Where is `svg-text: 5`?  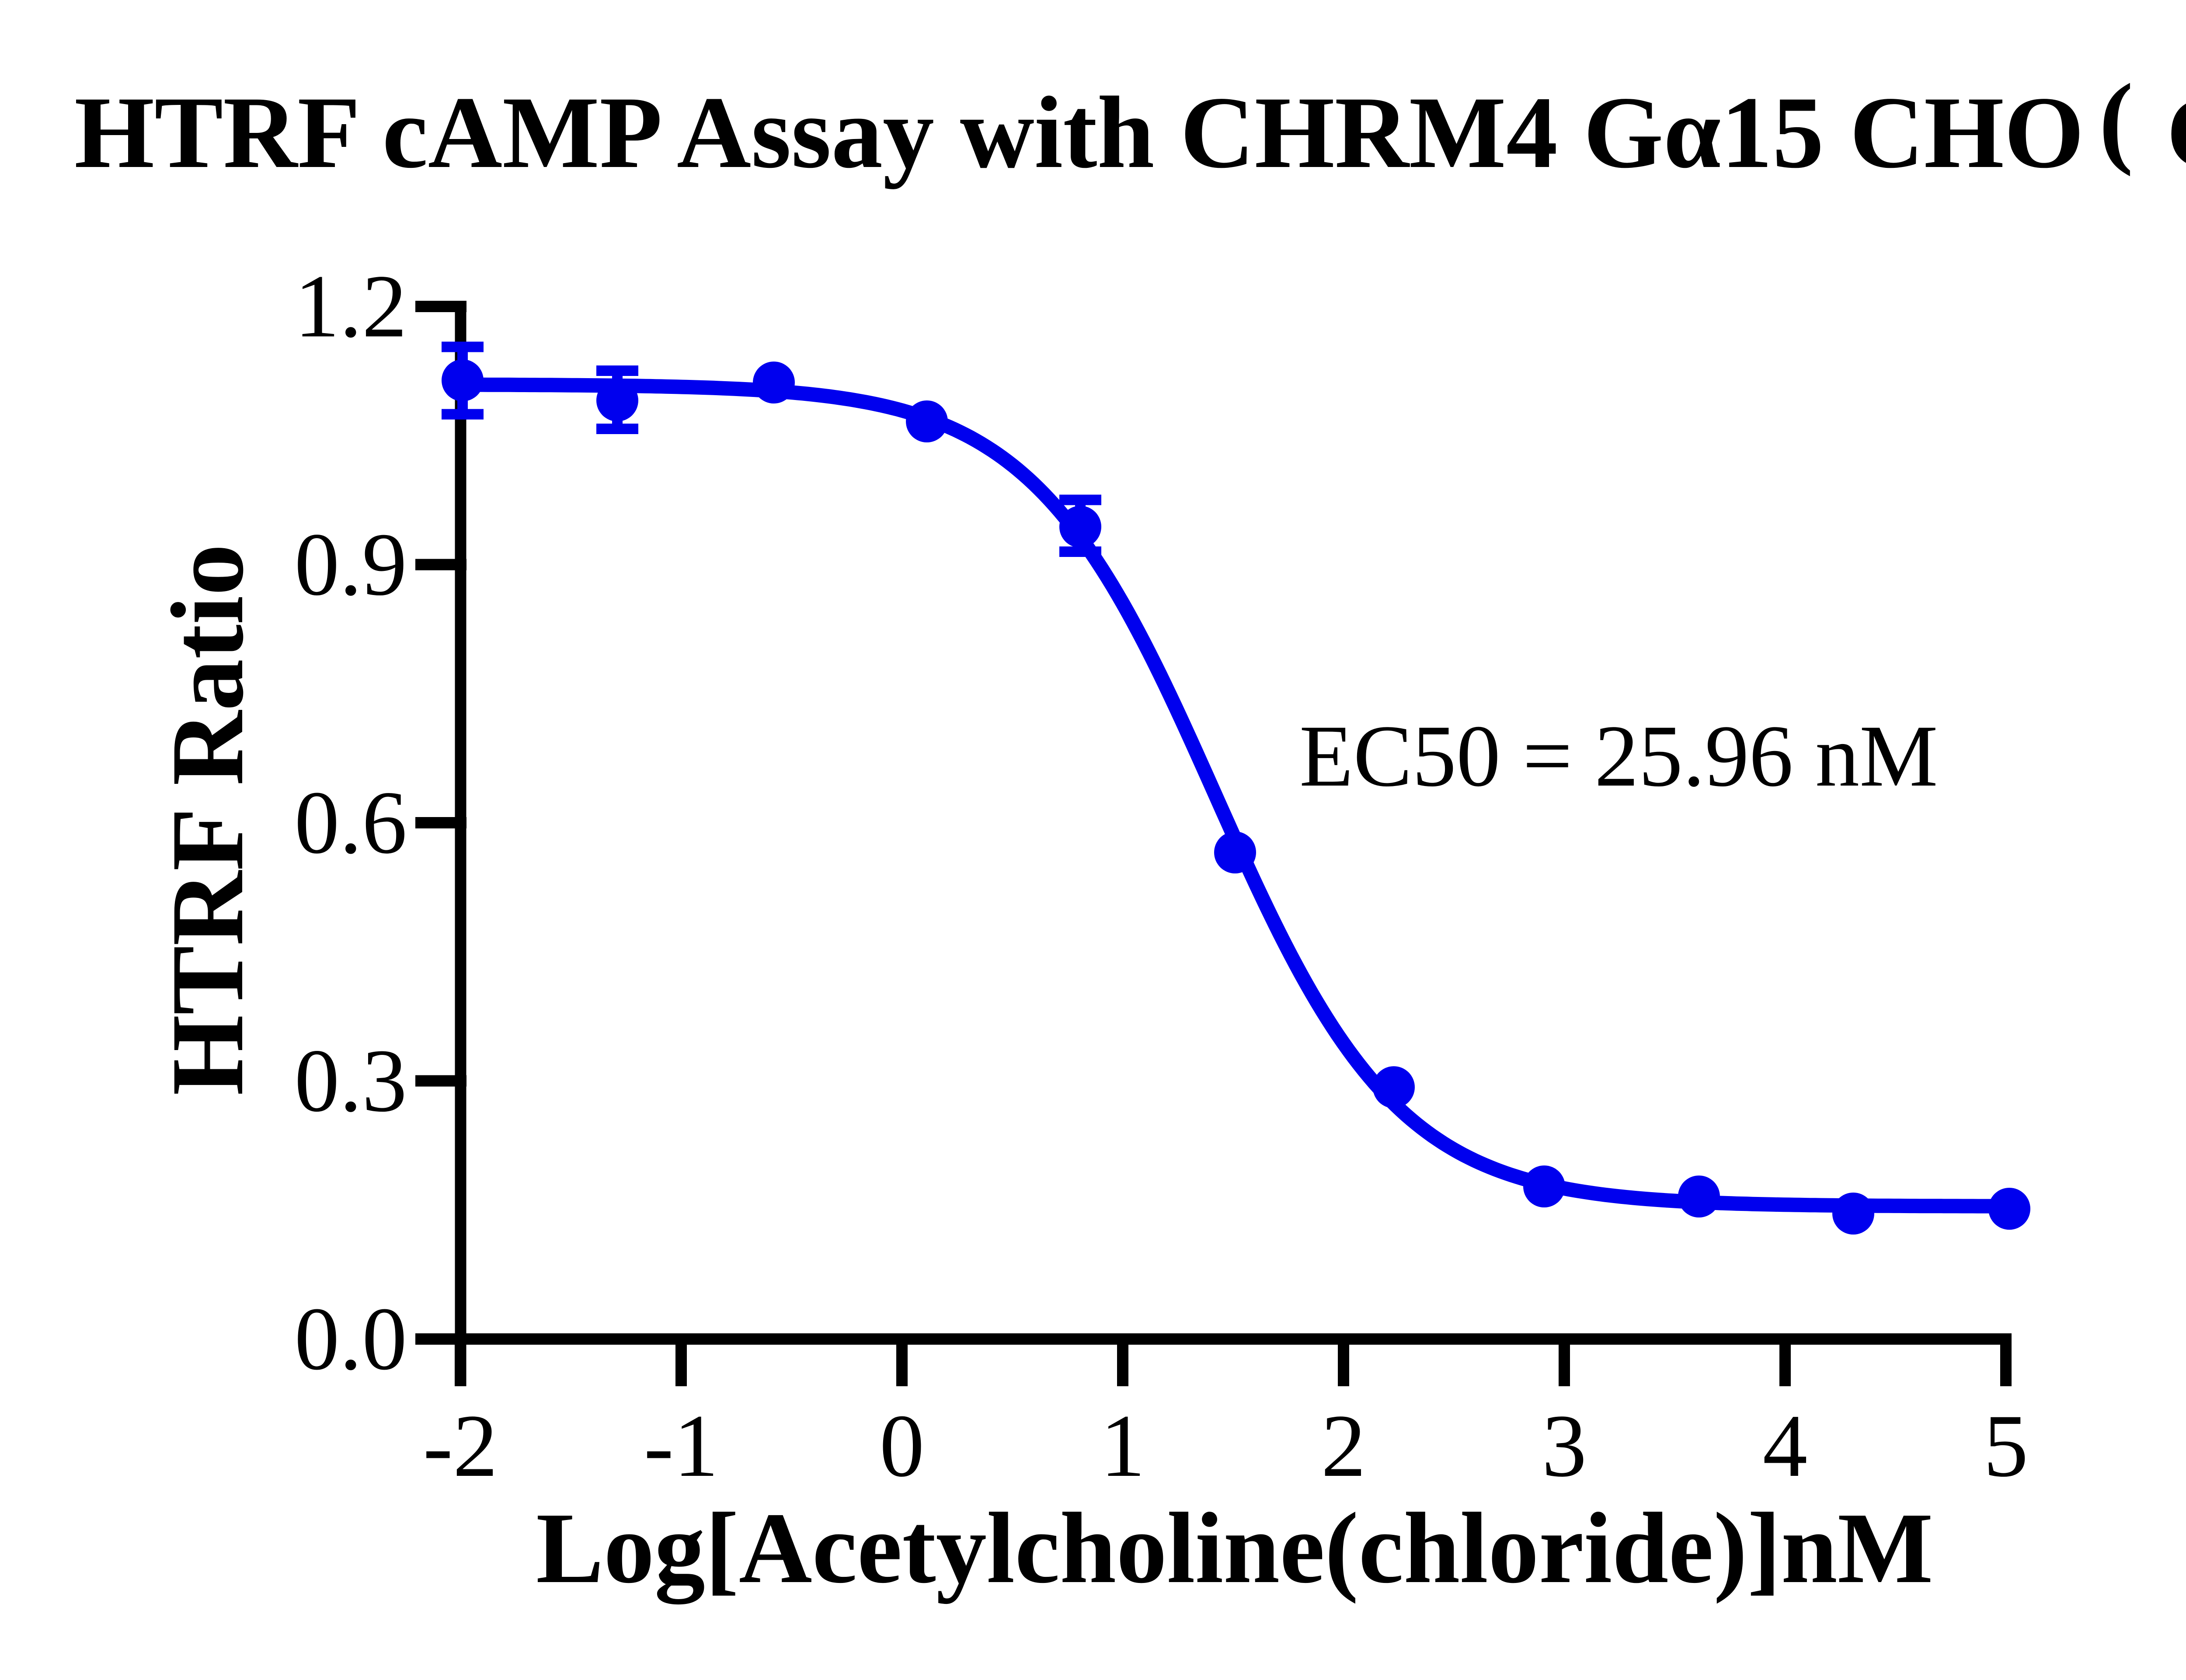 svg-text: 5 is located at coordinates (2006, 1446).